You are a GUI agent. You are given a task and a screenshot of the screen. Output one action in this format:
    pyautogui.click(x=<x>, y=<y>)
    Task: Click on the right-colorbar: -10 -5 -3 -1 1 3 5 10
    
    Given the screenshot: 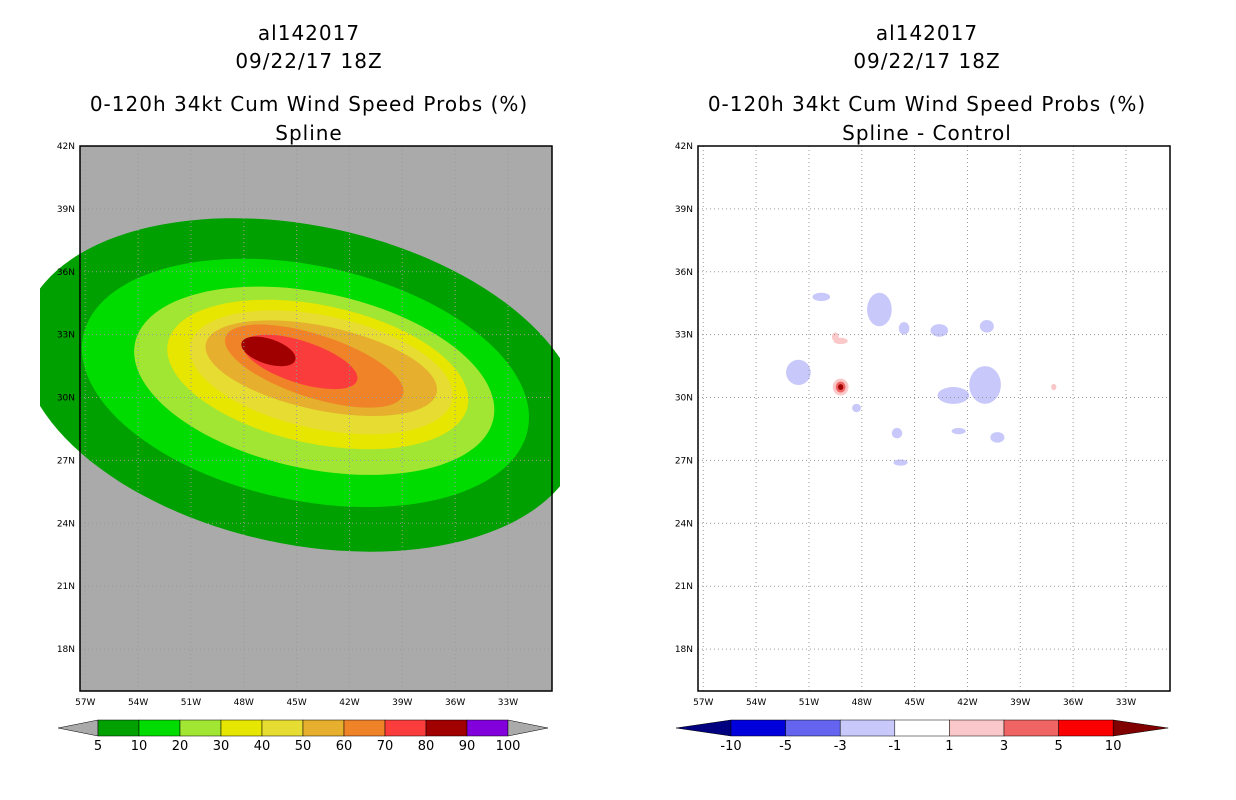 What is the action you would take?
    pyautogui.click(x=922, y=736)
    